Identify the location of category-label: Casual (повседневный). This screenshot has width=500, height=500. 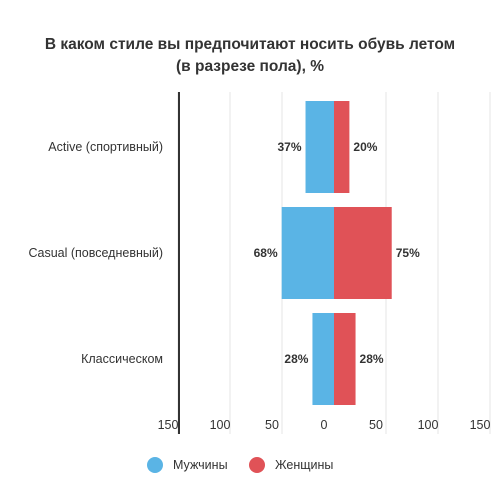
(95, 253).